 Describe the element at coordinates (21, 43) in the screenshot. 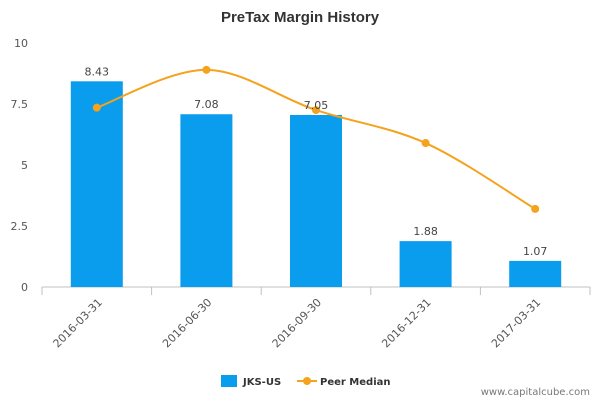

I see `y-tick-label: 10` at that location.